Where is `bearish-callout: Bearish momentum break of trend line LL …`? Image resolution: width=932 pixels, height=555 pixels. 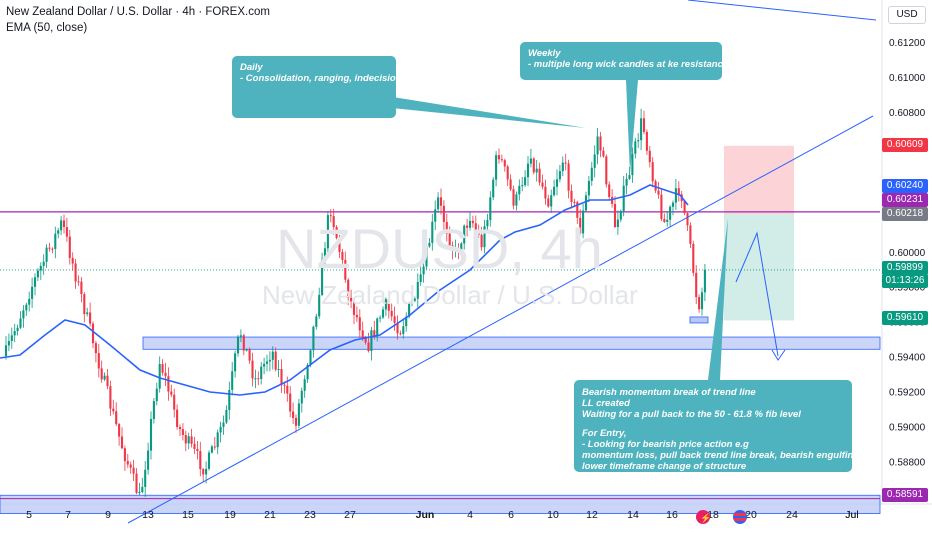
bearish-callout: Bearish momentum break of trend line LL … is located at coordinates (718, 426).